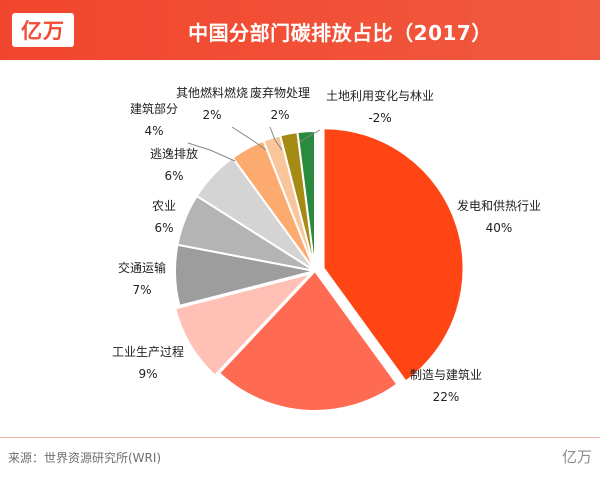 This screenshot has width=600, height=477. What do you see at coordinates (43, 30) in the screenshot?
I see `brand-logo: 亿万` at bounding box center [43, 30].